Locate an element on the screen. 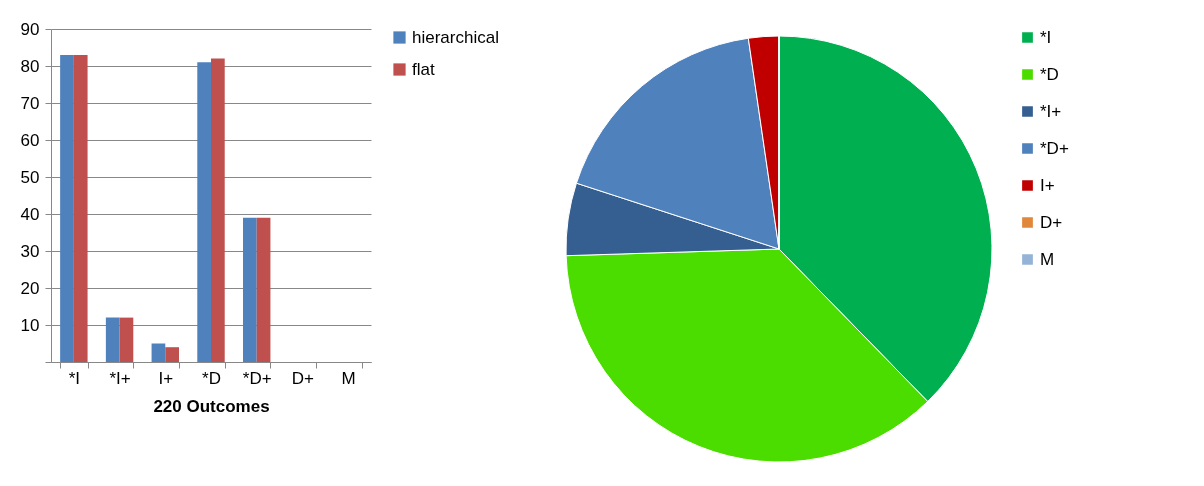  legend-label: *D+ is located at coordinates (1054, 148).